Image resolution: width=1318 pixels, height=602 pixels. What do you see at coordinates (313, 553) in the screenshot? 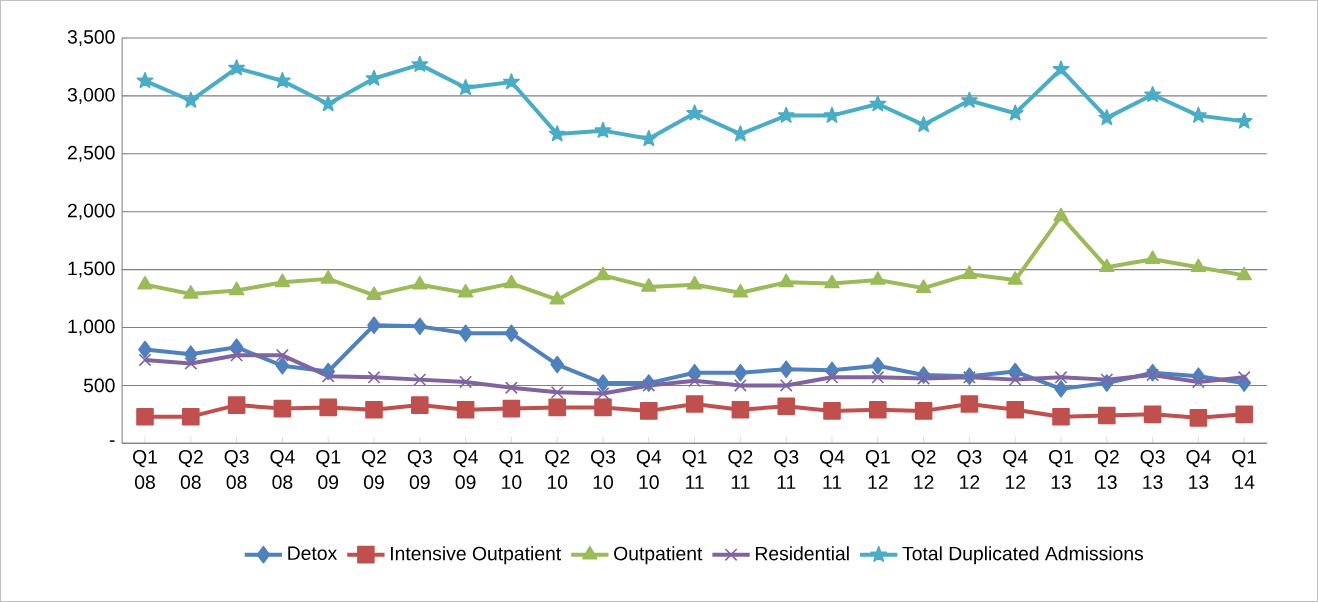
I see `legend-label: Detox` at bounding box center [313, 553].